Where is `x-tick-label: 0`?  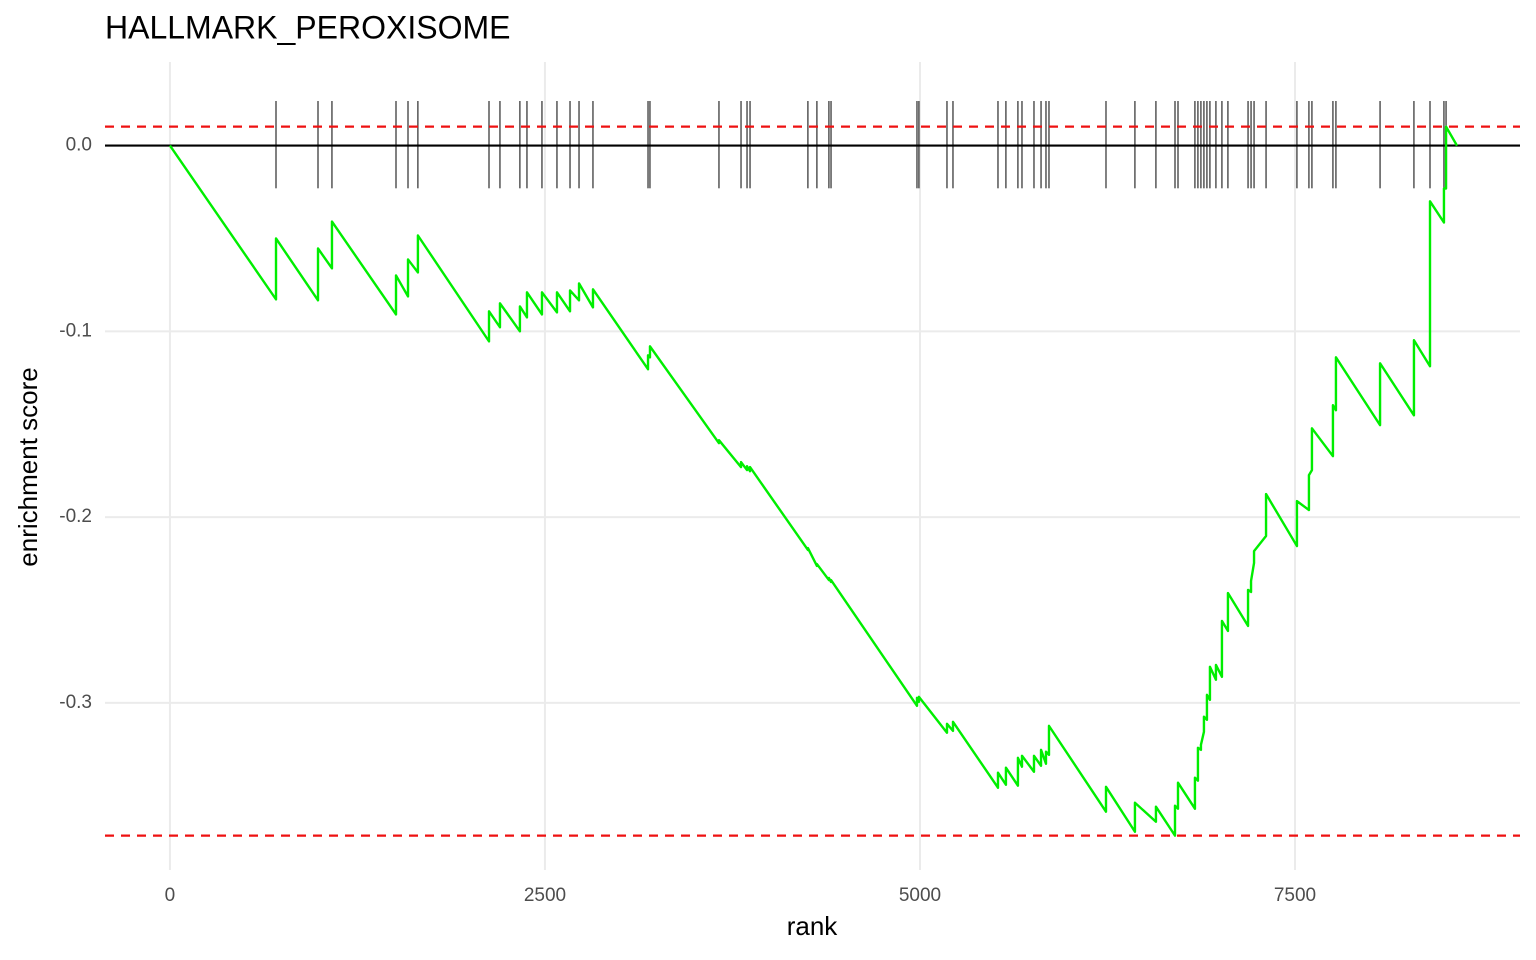
x-tick-label: 0 is located at coordinates (170, 895).